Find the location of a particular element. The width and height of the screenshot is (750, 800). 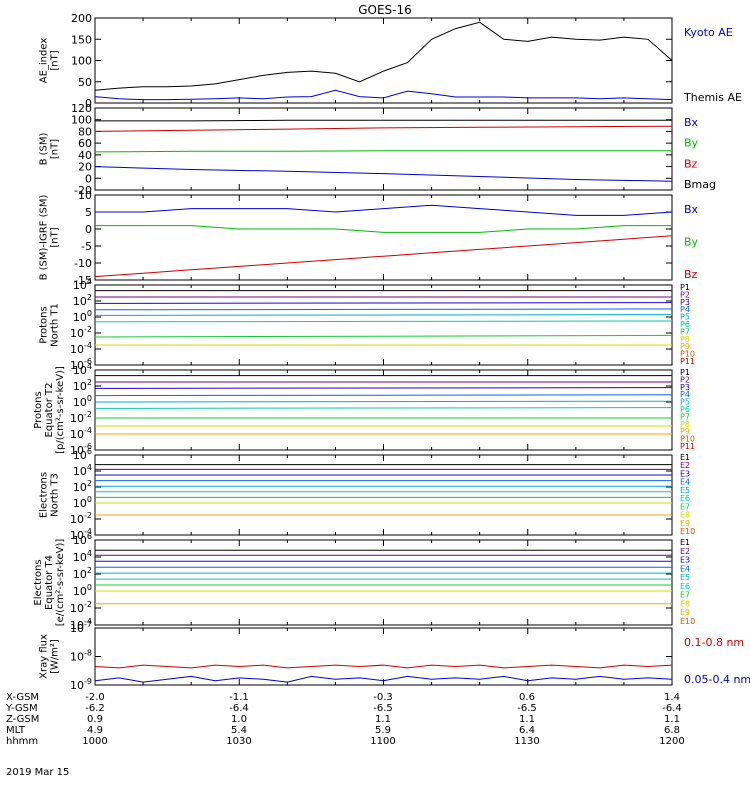

legend-entry: E1 is located at coordinates (685, 542).